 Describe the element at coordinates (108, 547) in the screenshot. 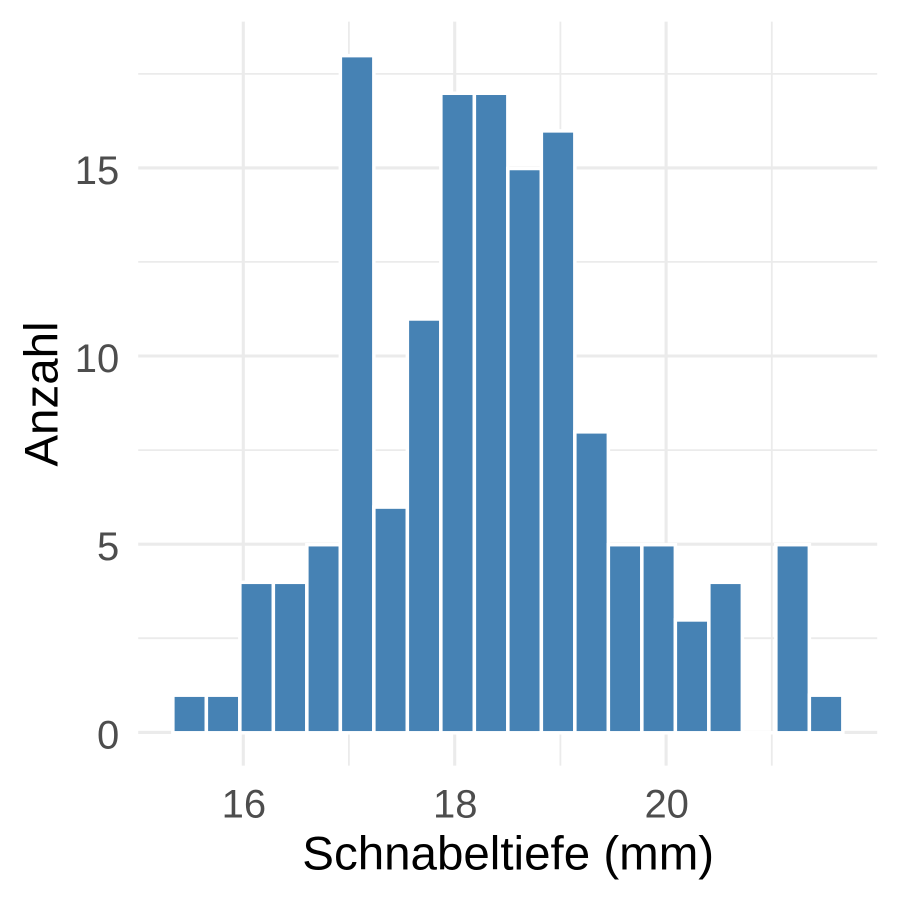

I see `svg-text: 5` at that location.